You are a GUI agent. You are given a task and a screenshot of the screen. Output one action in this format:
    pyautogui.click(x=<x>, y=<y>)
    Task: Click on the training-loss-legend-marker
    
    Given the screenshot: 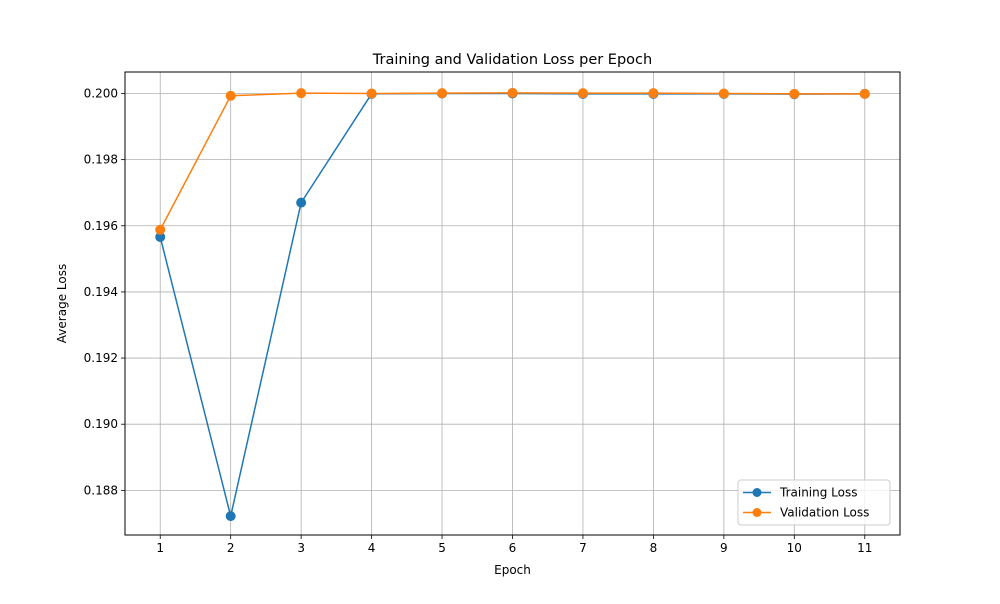 What is the action you would take?
    pyautogui.click(x=757, y=492)
    